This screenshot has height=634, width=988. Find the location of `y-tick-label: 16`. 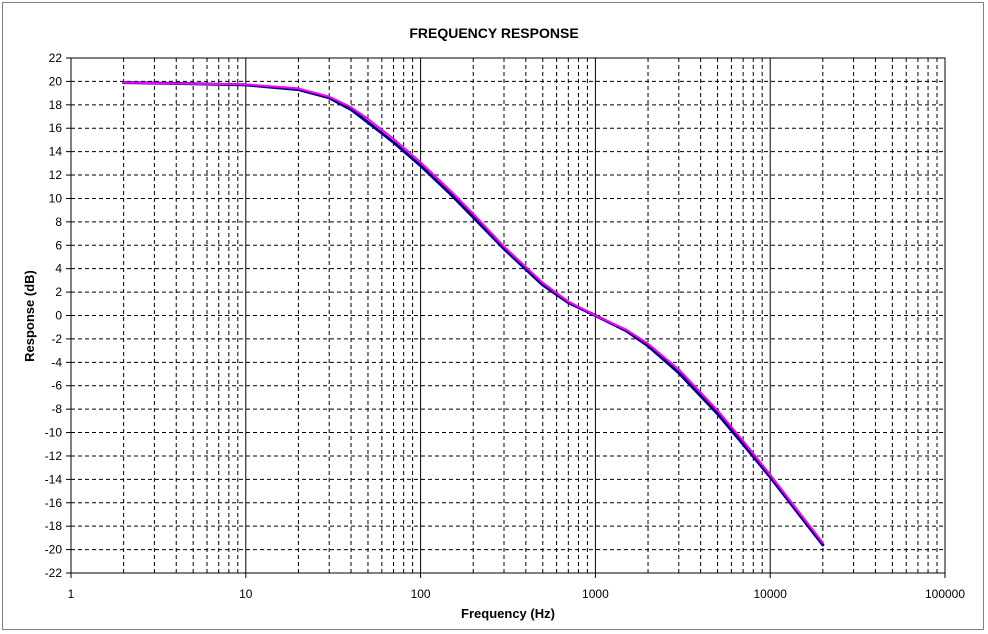

y-tick-label: 16 is located at coordinates (56, 128).